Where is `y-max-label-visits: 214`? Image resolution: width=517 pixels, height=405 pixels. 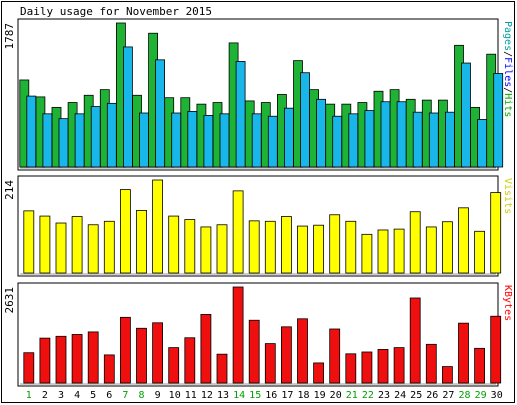 y-max-label-visits: 214 is located at coordinates (9, 190).